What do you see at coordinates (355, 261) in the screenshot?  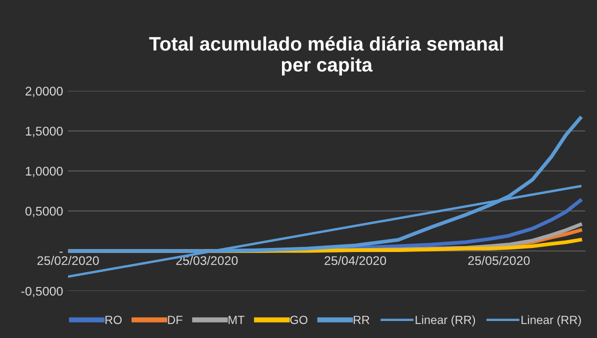 I see `x-tick-label: 25/04/2020` at bounding box center [355, 261].